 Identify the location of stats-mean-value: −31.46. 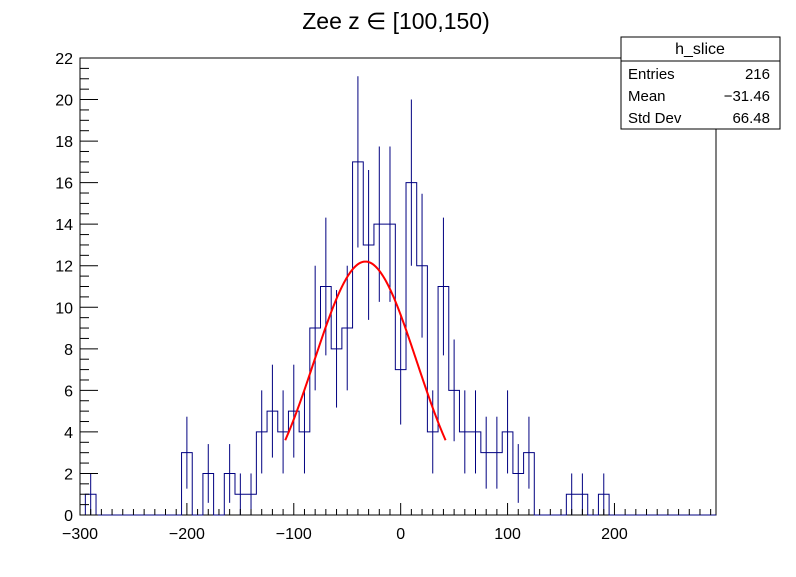
(747, 96).